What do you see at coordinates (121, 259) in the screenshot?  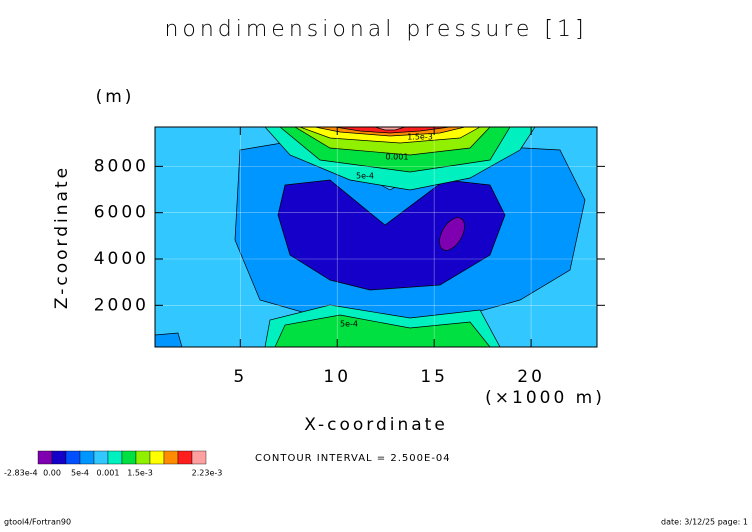 I see `y-tick-label: 4000` at bounding box center [121, 259].